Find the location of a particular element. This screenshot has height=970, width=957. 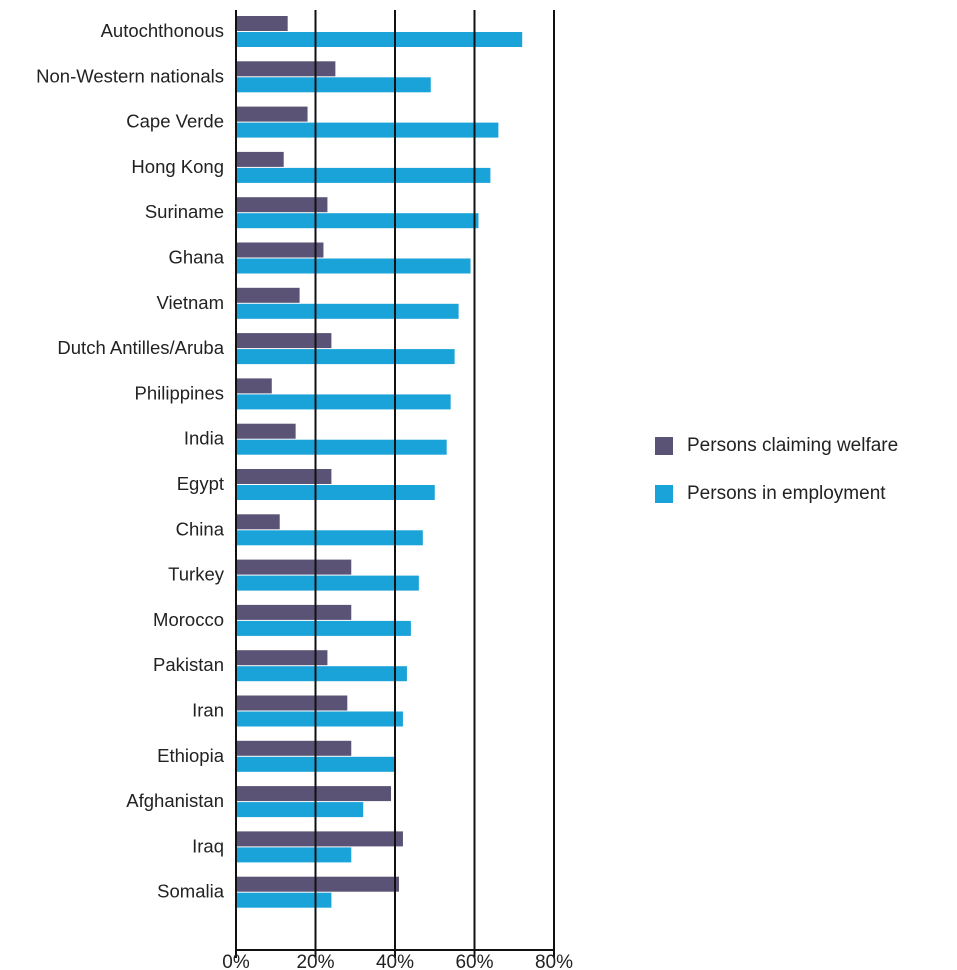

bar-employment-morocco is located at coordinates (323, 628).